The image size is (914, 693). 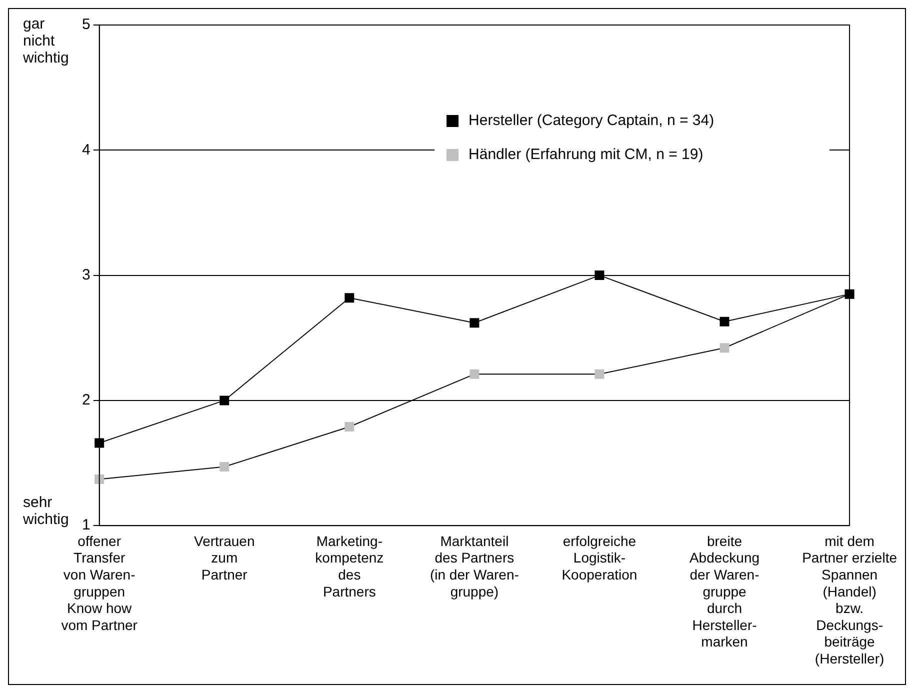 What do you see at coordinates (850, 599) in the screenshot?
I see `x-tick-label: mit dem Partner erzielte Spannen (Handel) bzw. Deckungs- beiträge (Hersteller)` at bounding box center [850, 599].